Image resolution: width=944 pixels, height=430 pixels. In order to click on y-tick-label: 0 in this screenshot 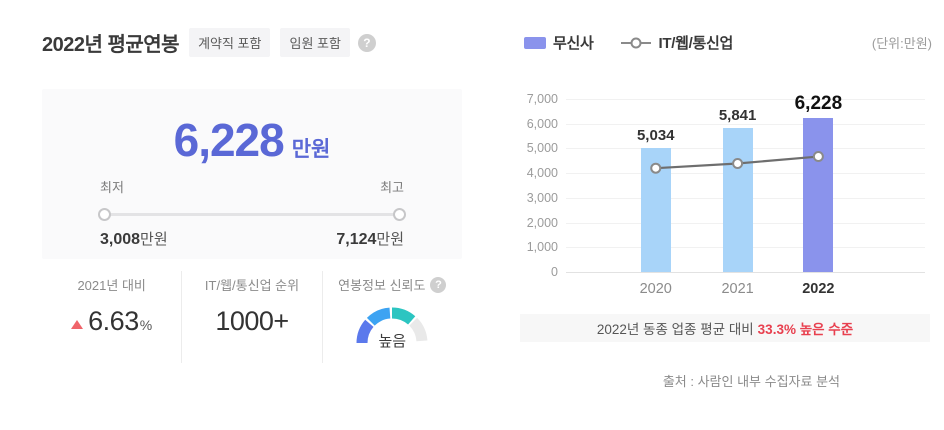, I will do `click(554, 272)`.